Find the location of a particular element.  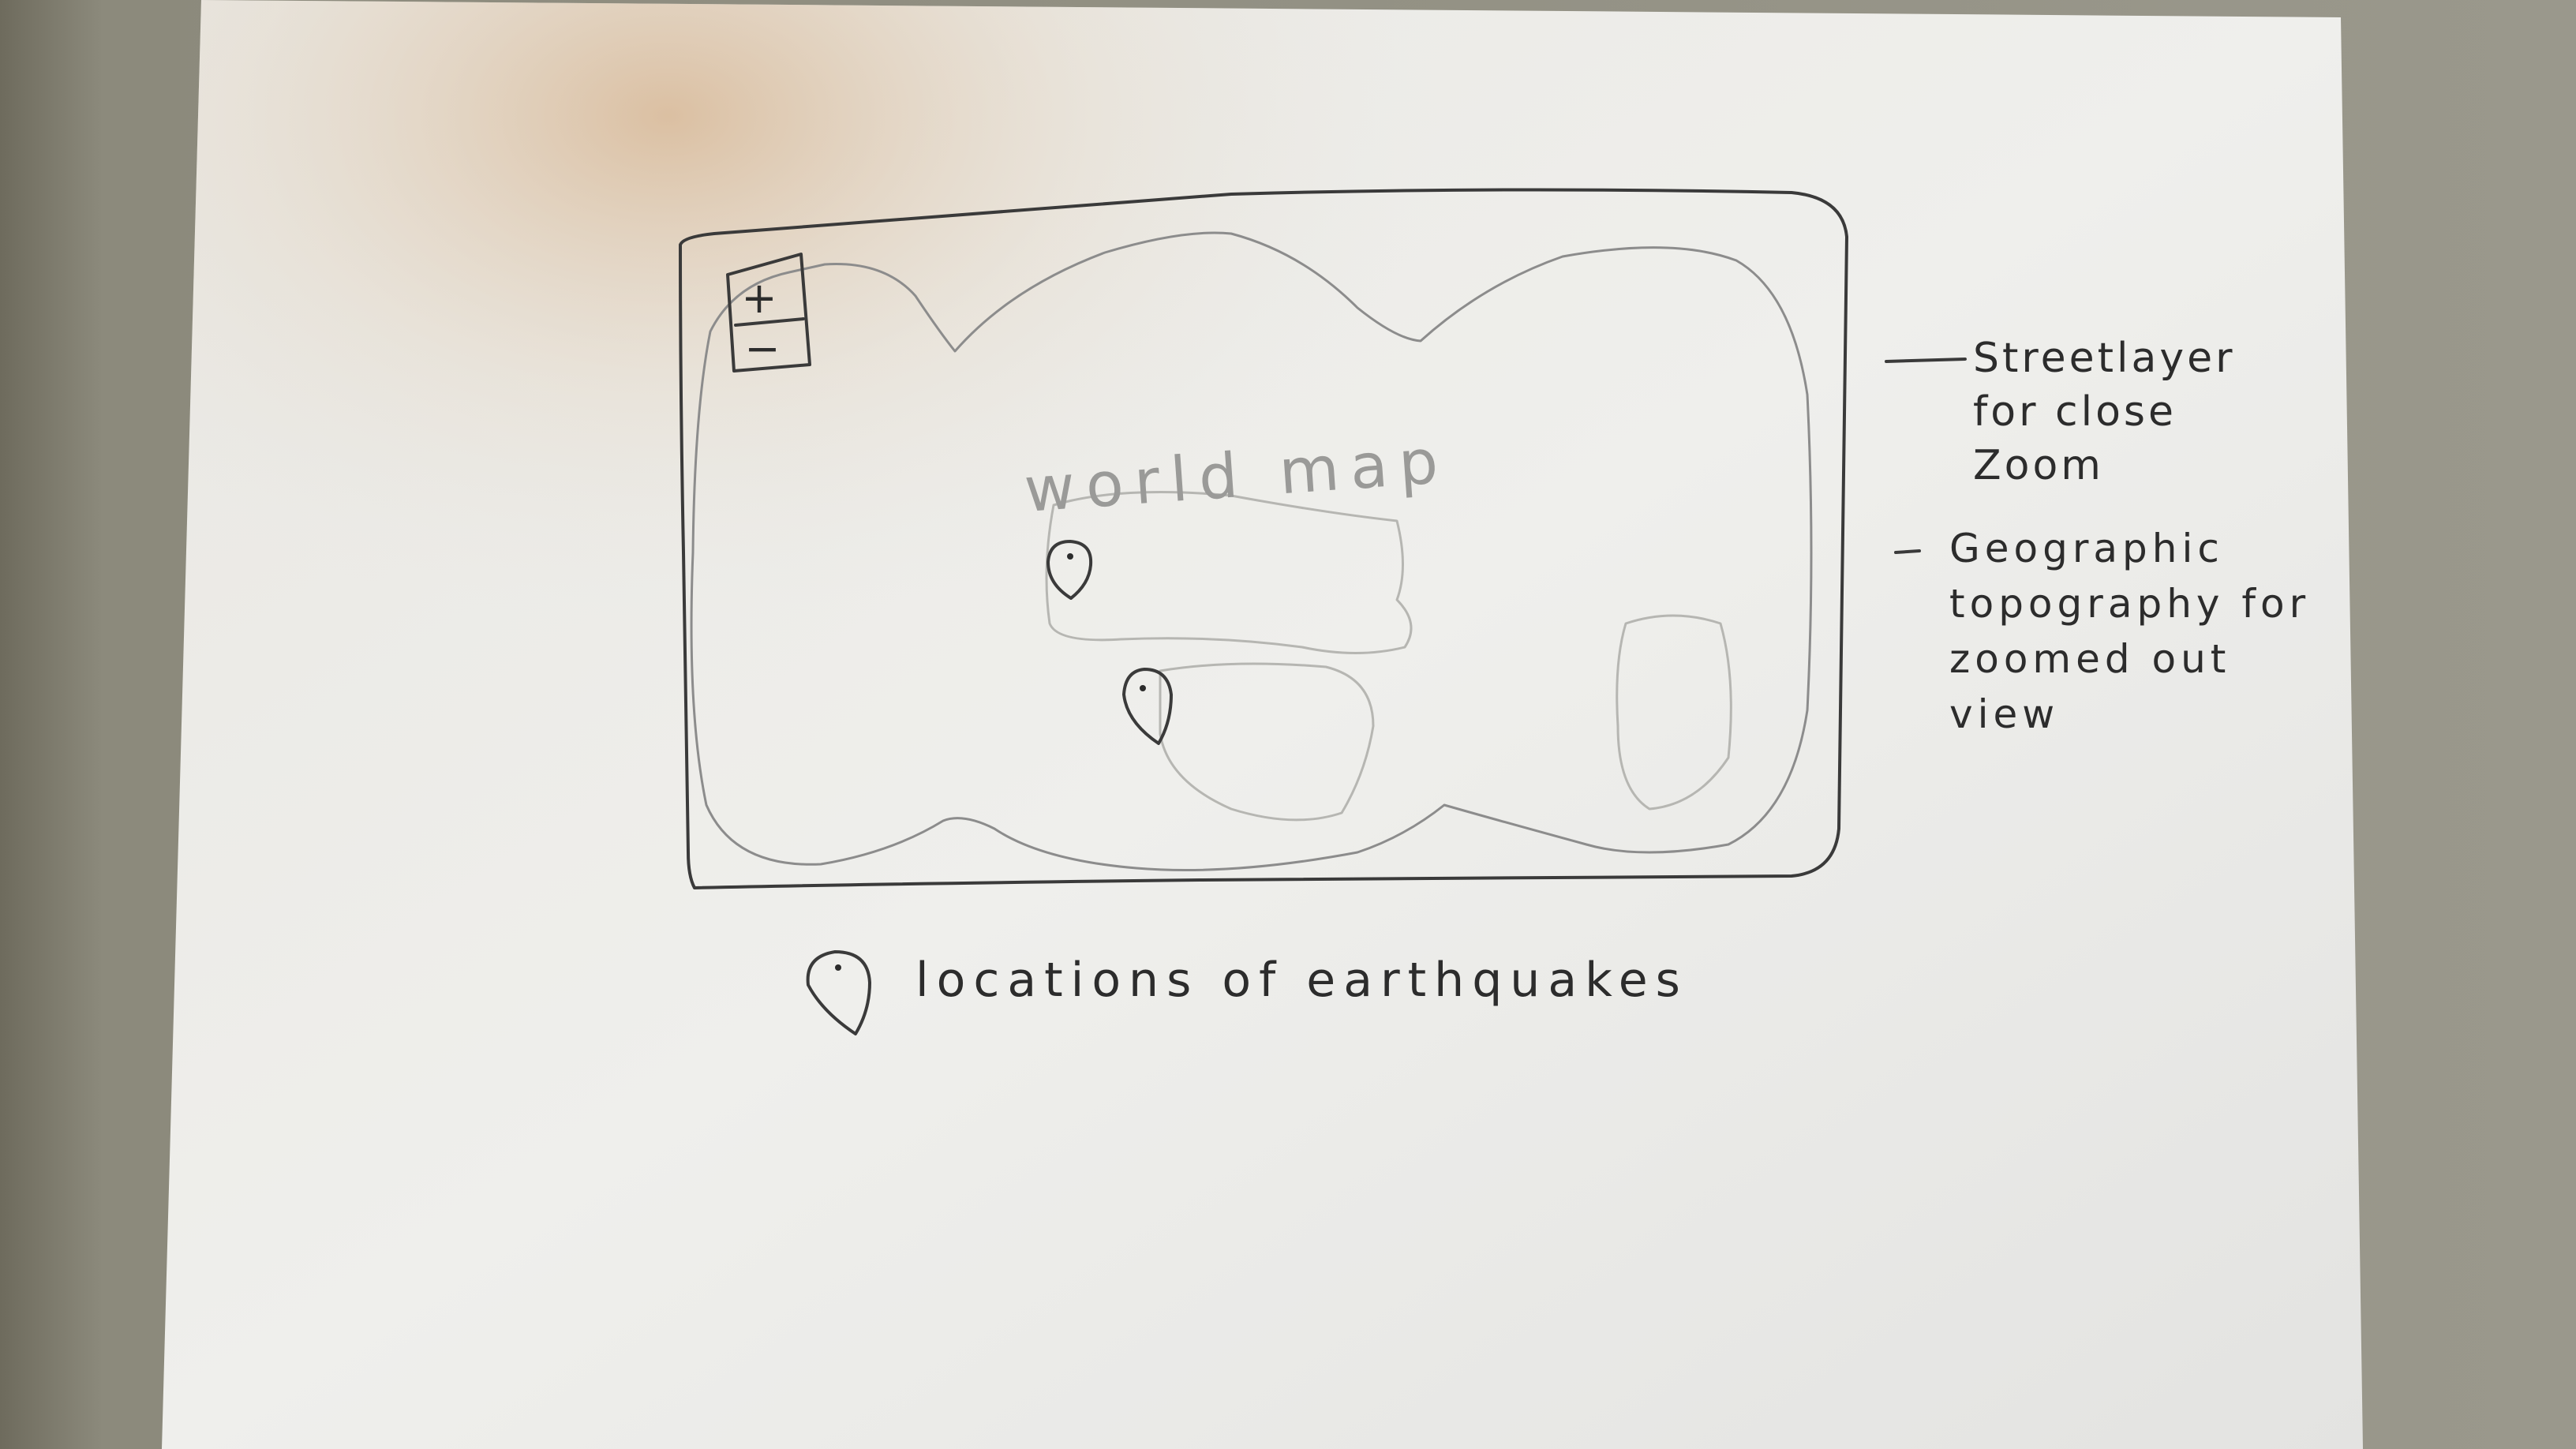

zoom-divider is located at coordinates (769, 322).